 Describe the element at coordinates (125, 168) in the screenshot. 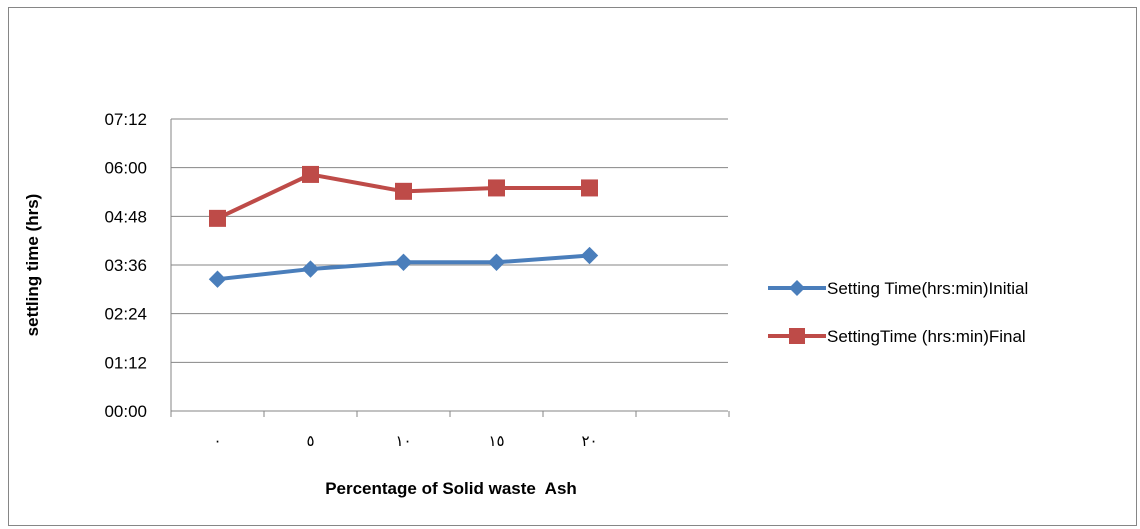

I see `y-tick-label: 06:00` at that location.